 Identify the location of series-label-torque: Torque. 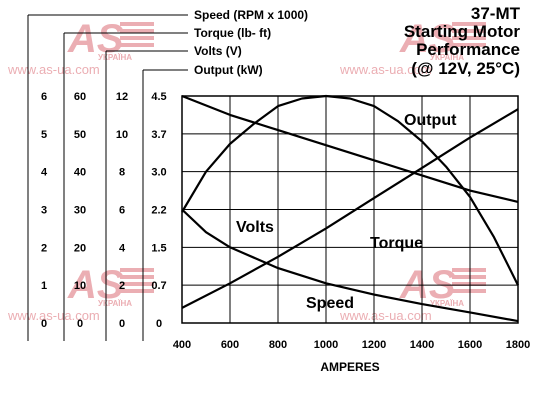
(396, 243).